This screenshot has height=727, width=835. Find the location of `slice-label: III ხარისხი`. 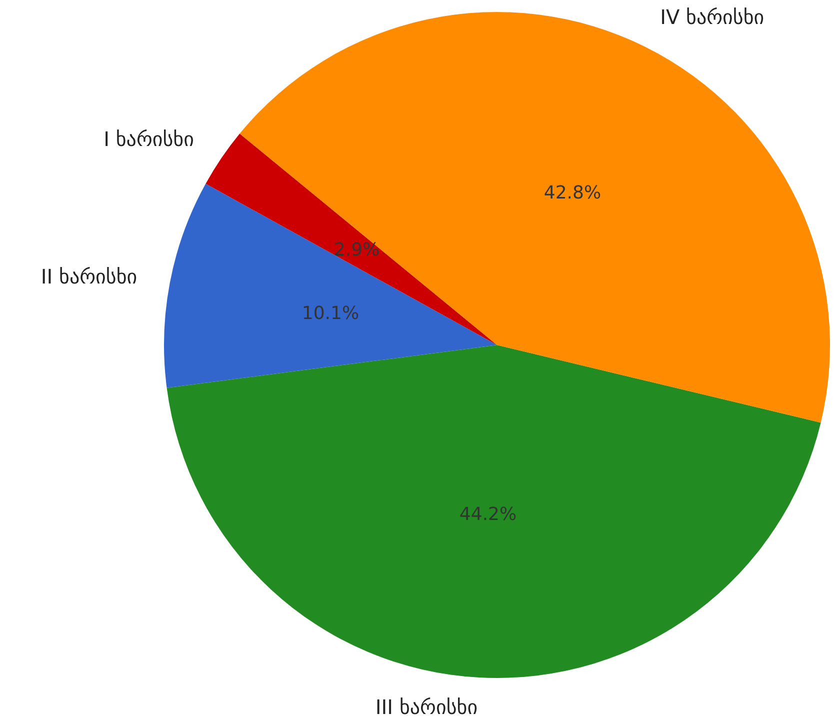

slice-label: III ხარისხი is located at coordinates (426, 707).